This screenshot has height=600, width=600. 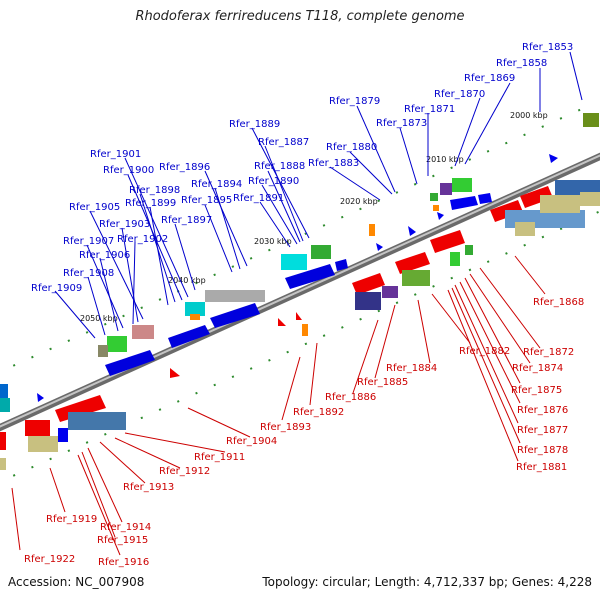 I want to click on gene-label: Rfer_1885, so click(x=382, y=382).